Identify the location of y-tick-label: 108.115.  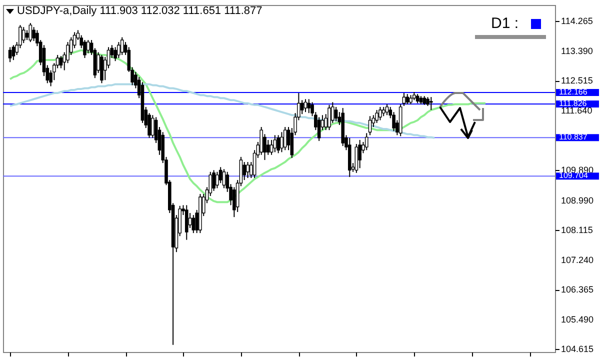
(577, 230).